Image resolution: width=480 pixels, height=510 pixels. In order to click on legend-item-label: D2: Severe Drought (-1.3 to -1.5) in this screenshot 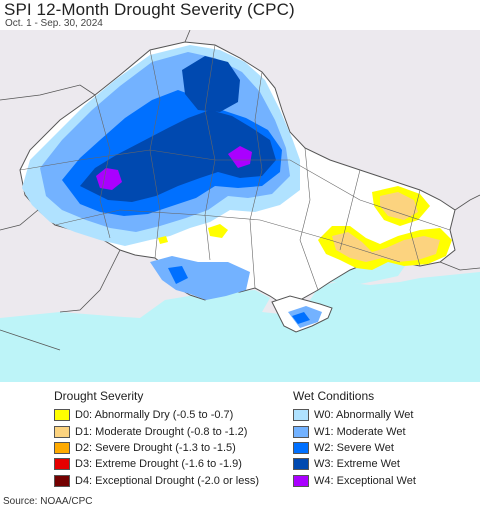, I will do `click(155, 447)`.